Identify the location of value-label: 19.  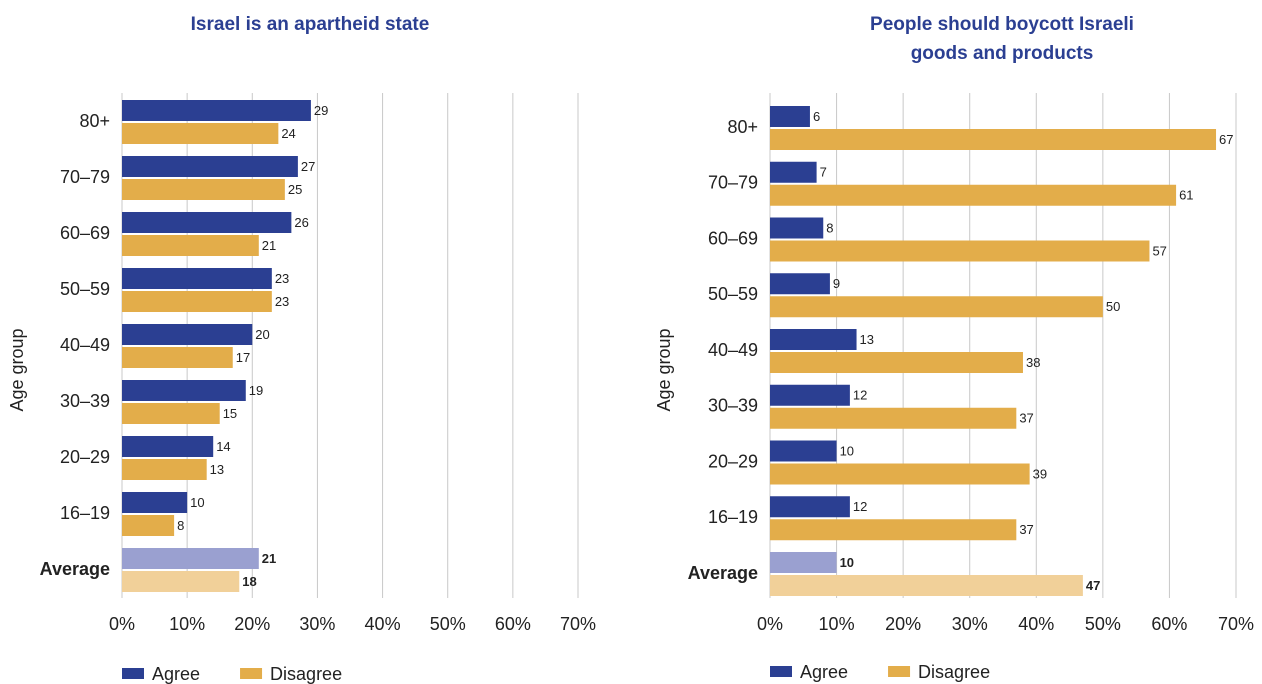
(256, 390).